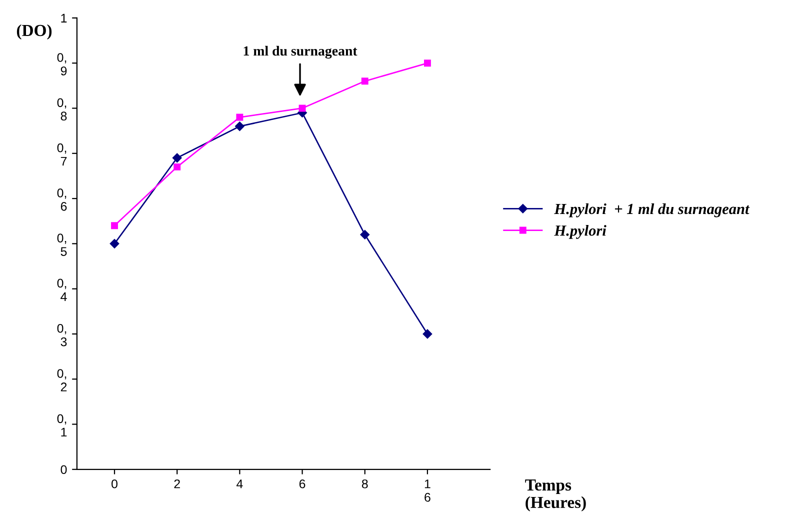 The image size is (810, 513). Describe the element at coordinates (652, 210) in the screenshot. I see `legend-label: H.pylori + 1 ml du surnageant` at that location.